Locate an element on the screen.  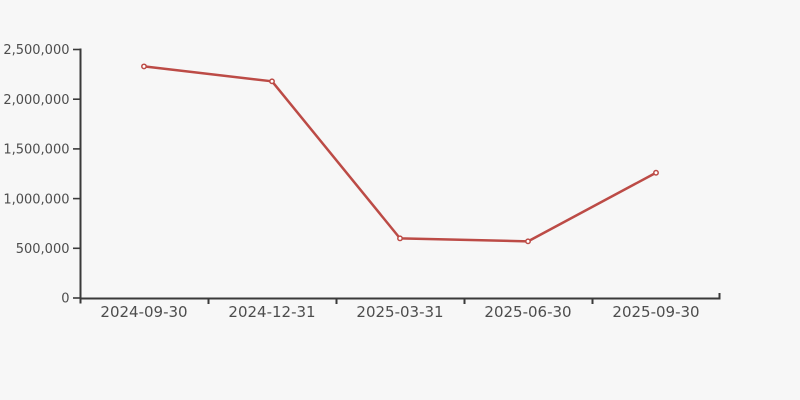
y-tick-label: 0 is located at coordinates (65, 299).